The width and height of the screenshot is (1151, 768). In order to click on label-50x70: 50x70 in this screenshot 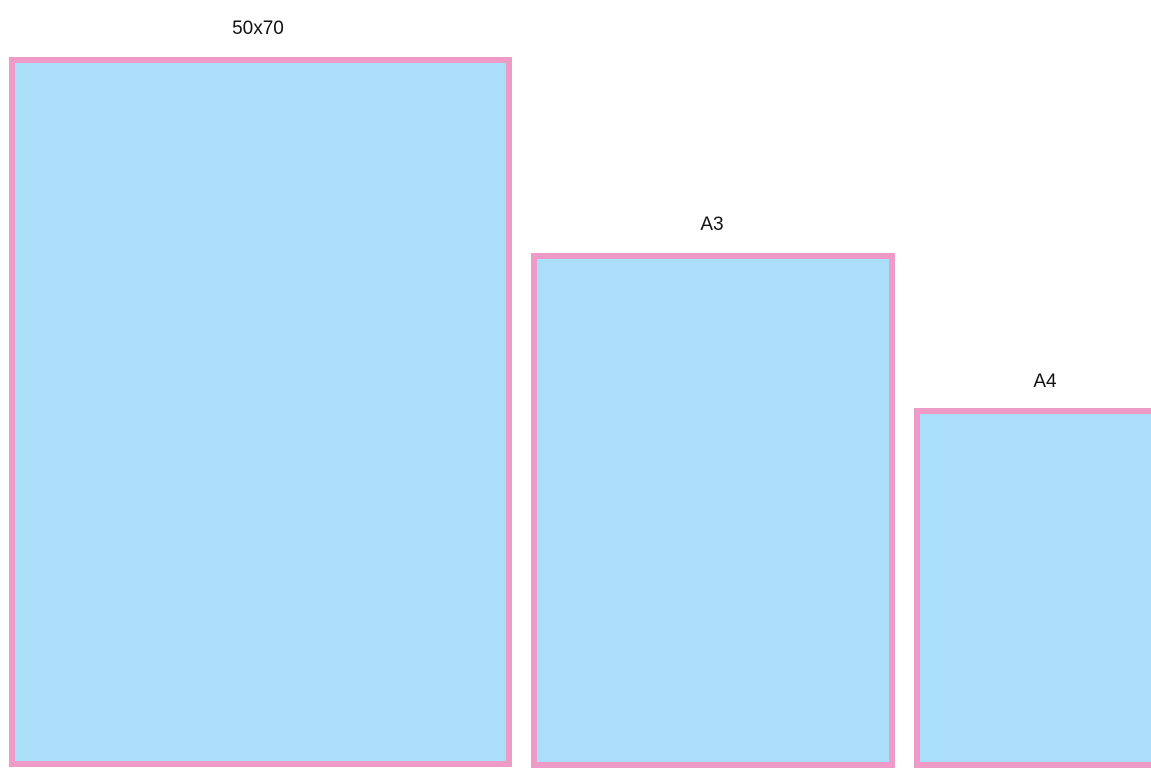, I will do `click(258, 28)`.